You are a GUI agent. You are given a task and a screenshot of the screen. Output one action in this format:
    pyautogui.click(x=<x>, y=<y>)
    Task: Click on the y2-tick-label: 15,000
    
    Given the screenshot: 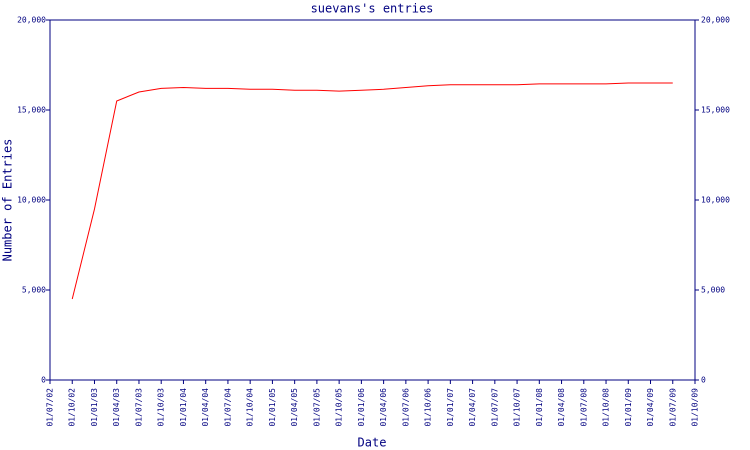 What is the action you would take?
    pyautogui.click(x=715, y=110)
    